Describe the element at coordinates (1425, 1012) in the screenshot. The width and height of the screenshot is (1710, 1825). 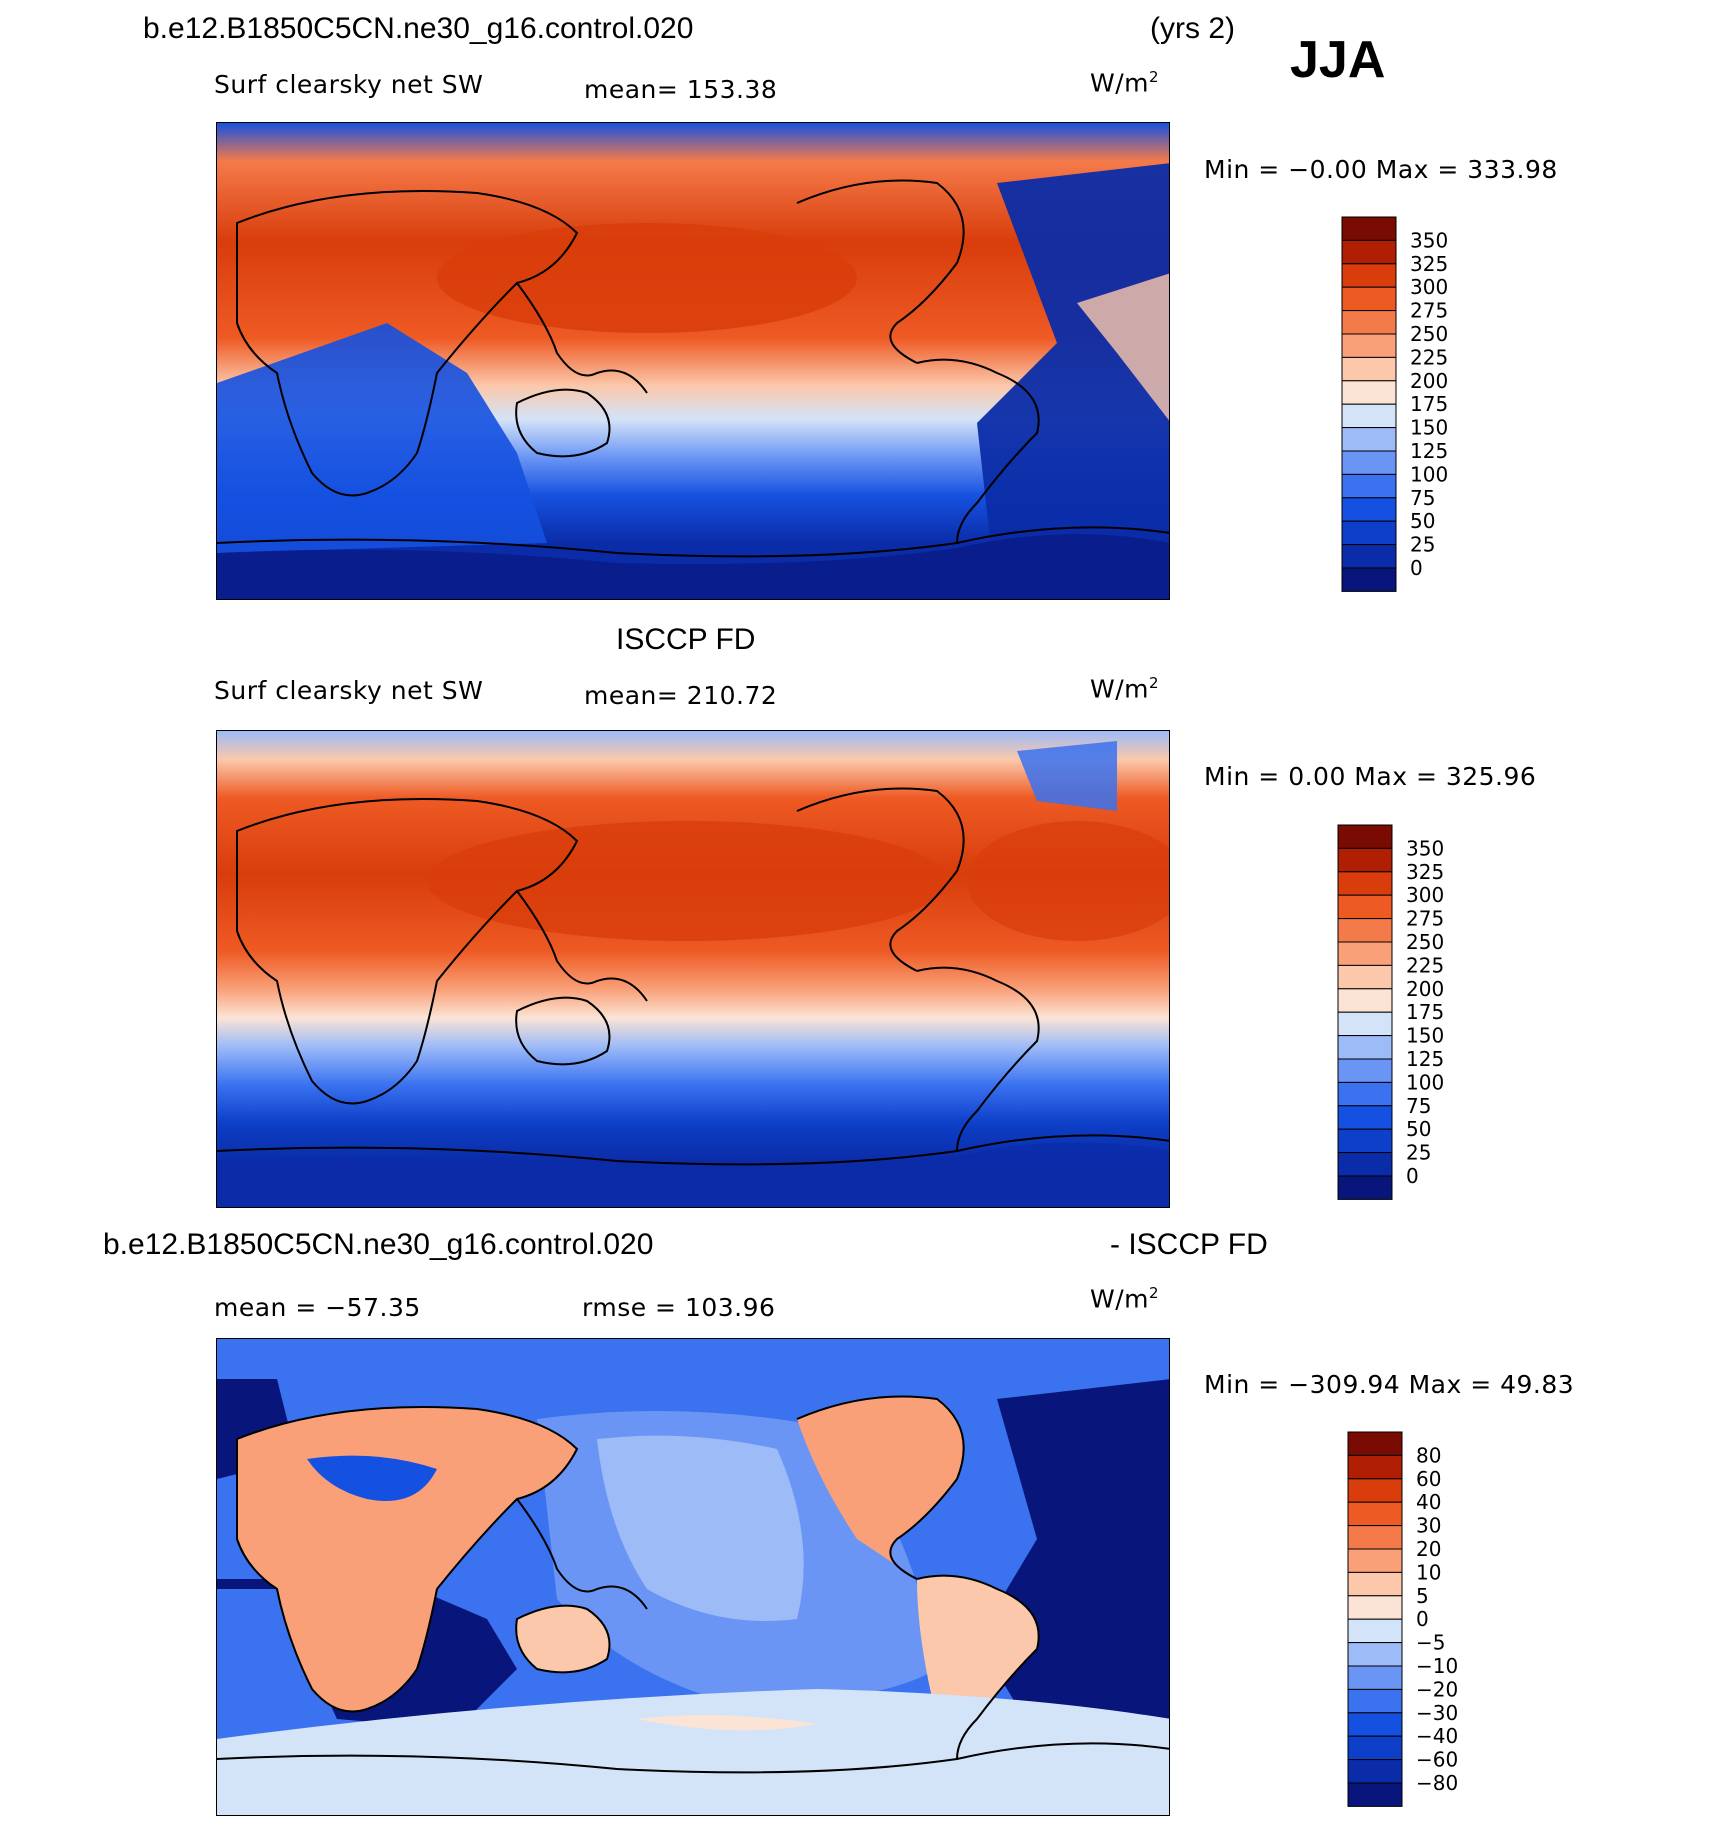
I see `colorbar-tick-label: 175` at that location.